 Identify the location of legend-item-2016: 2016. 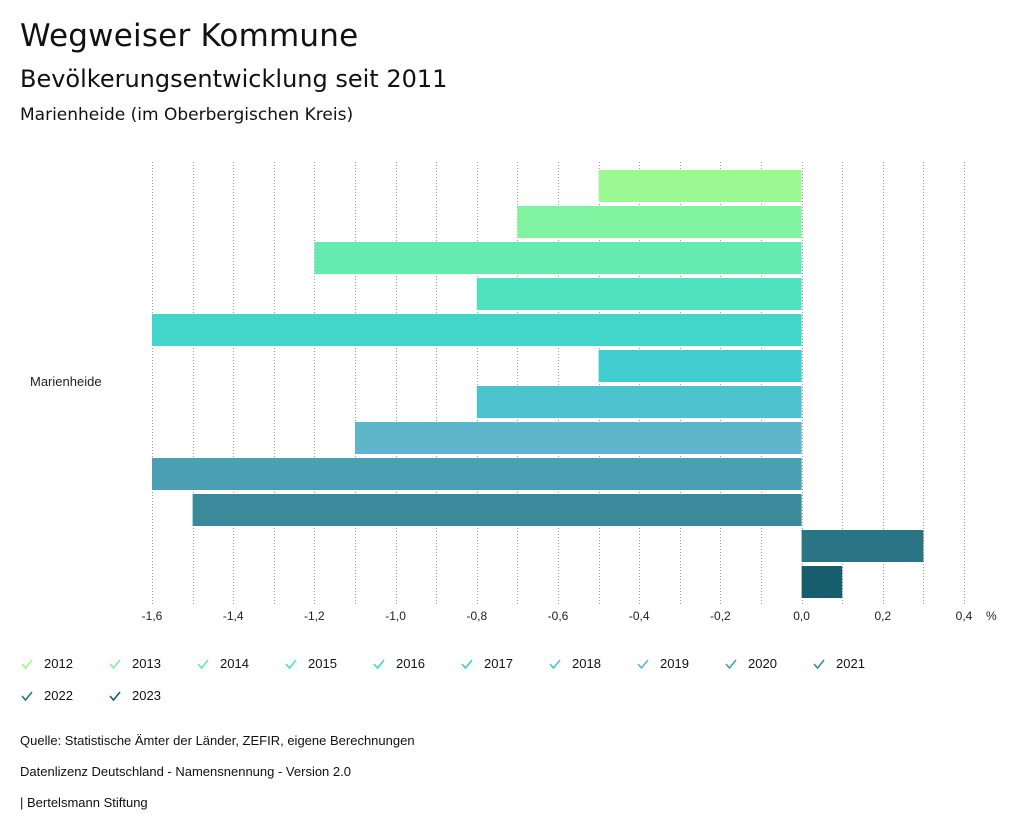
(398, 663).